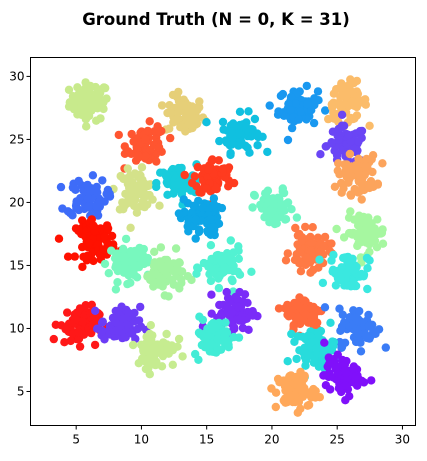 The height and width of the screenshot is (461, 427). I want to click on y-tick-label: 10, so click(16, 328).